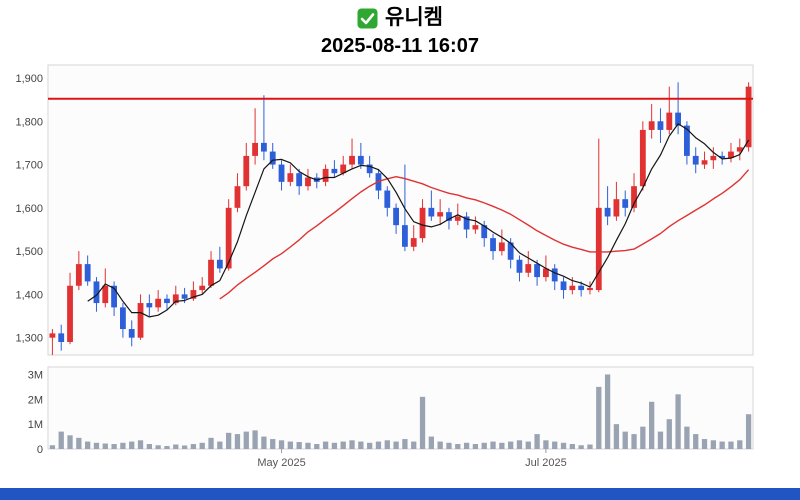 Image resolution: width=800 pixels, height=500 pixels. I want to click on svg-text: 3M, so click(35, 375).